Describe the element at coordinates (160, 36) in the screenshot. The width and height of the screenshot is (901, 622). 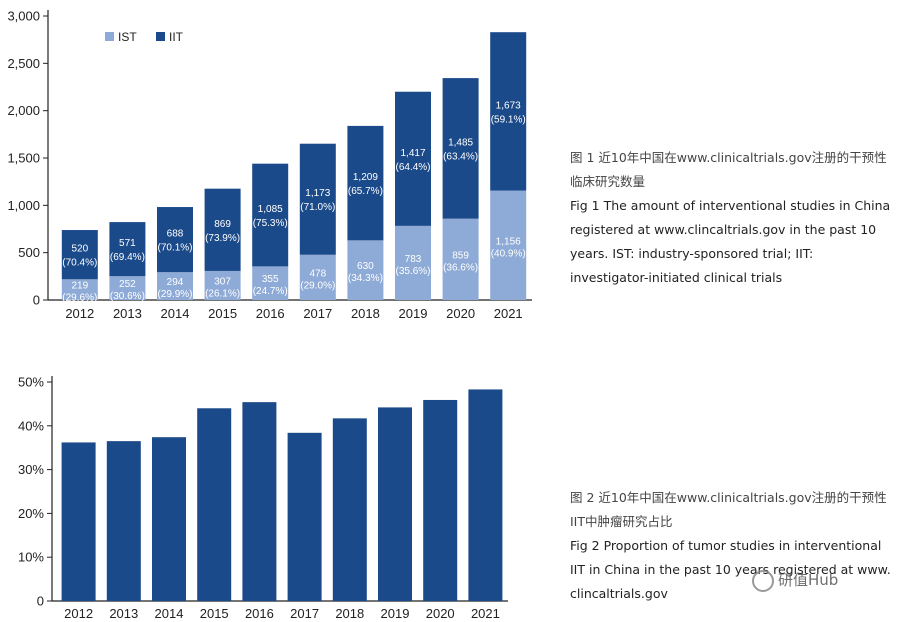
I see `chart1-legend-swatch-iit` at that location.